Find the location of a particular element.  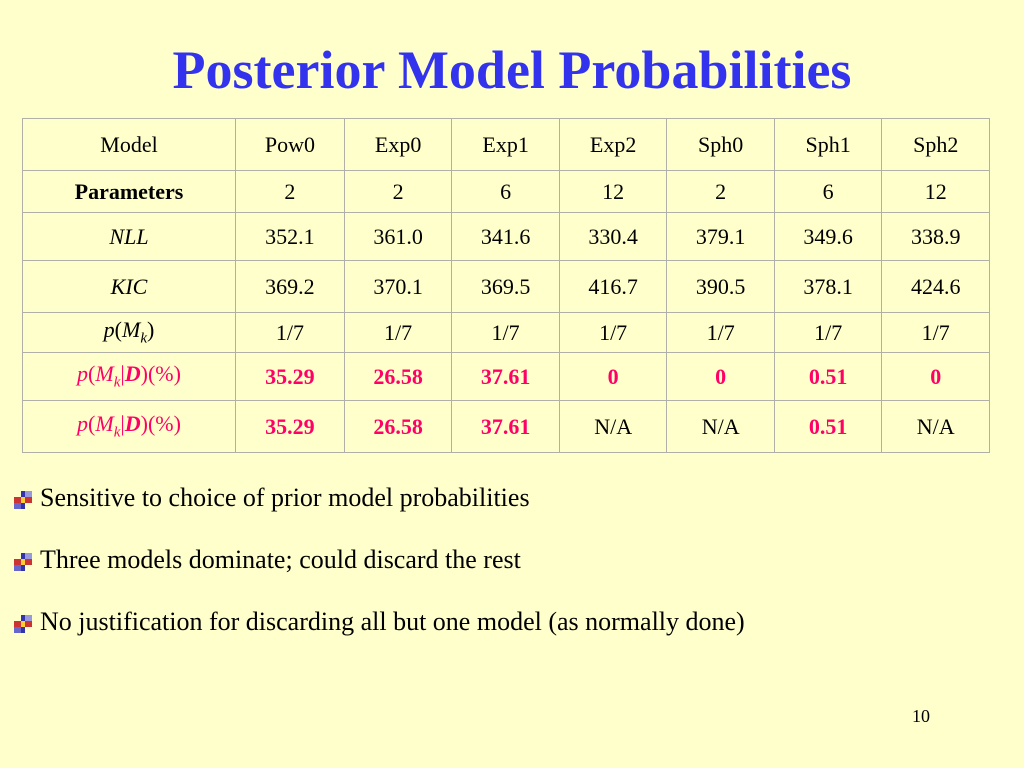

table-row: Parameters 2 2 6 12 2 6 12 is located at coordinates (506, 191).